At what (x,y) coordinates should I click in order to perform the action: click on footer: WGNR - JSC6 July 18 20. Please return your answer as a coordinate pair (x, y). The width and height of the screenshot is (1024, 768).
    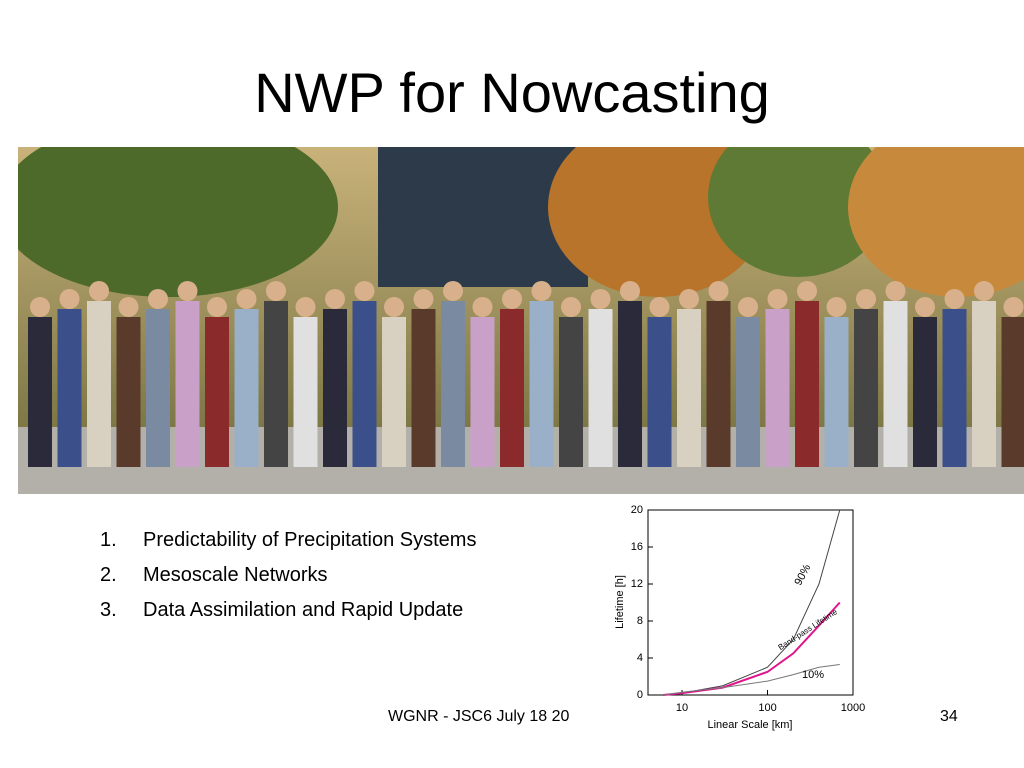
    Looking at the image, I should click on (479, 716).